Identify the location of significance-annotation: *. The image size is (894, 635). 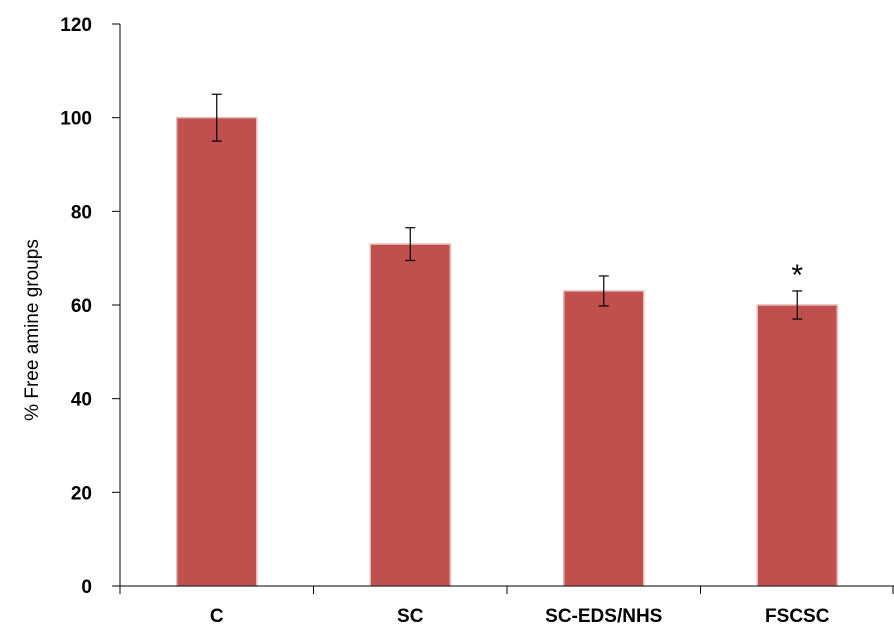
(797, 275).